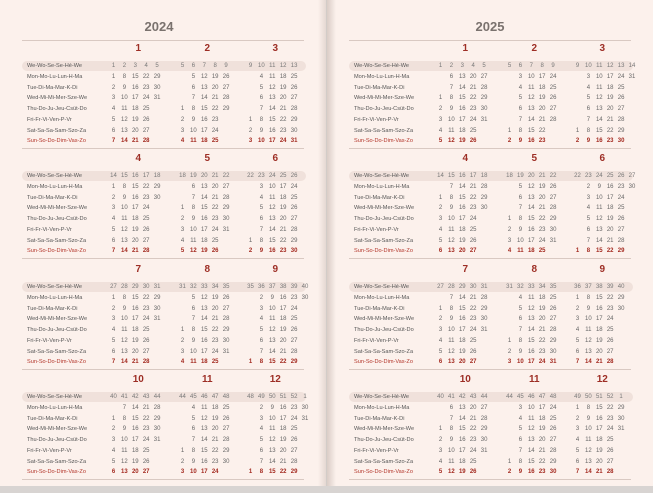 Image resolution: width=653 pixels, height=493 pixels. I want to click on weekday-label: Thu-Do-Ju-Jeu-Csüt-Do, so click(57, 109).